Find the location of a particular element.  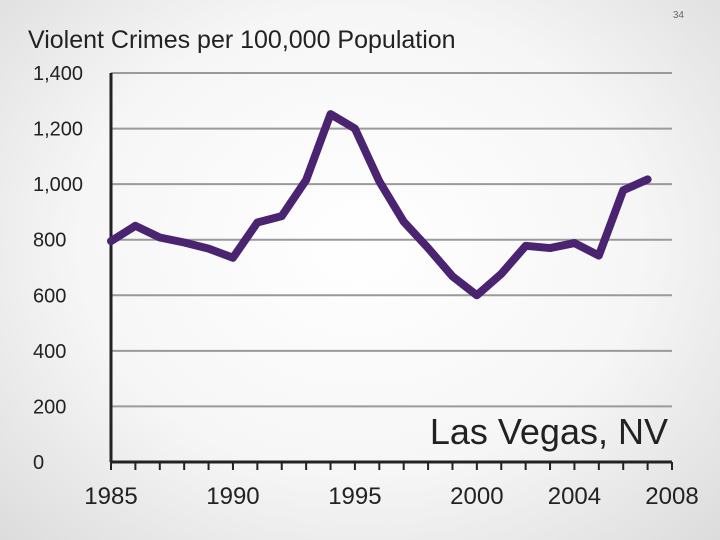

x-tick-label: 1990 is located at coordinates (232, 496).